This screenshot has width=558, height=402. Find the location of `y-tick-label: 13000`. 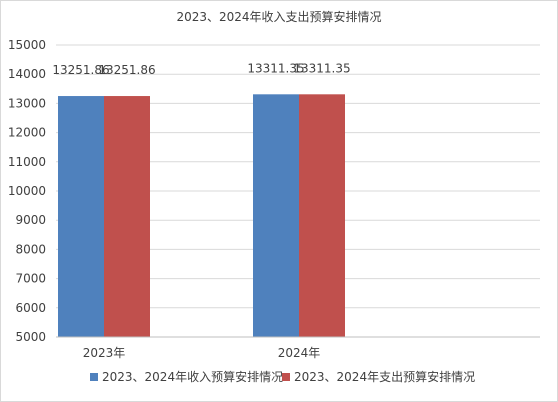

y-tick-label: 13000 is located at coordinates (27, 103).